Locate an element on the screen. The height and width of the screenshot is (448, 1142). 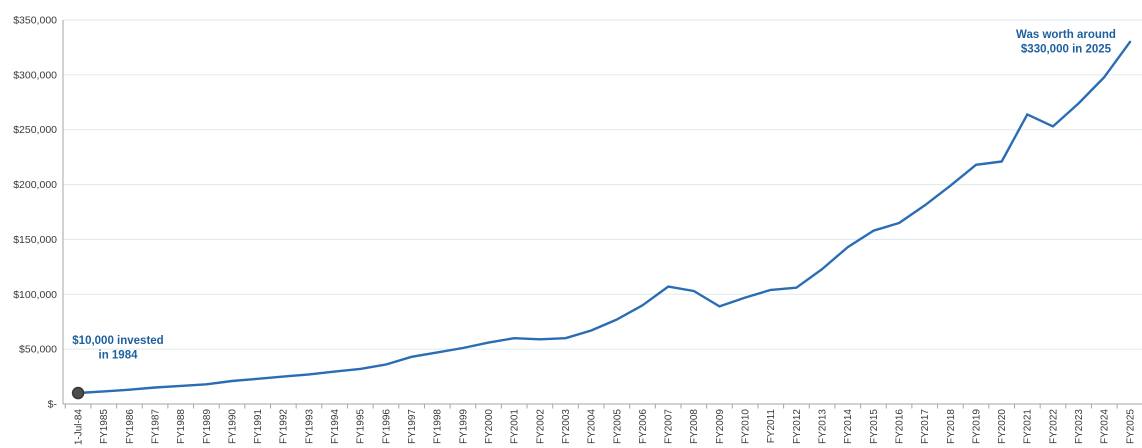
x-tick-label: FY2023 is located at coordinates (1079, 426).